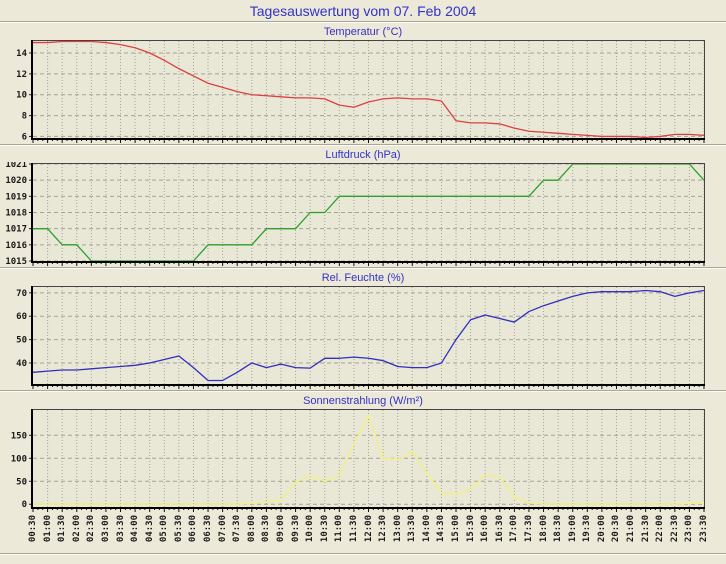 This screenshot has width=726, height=564. What do you see at coordinates (558, 529) in the screenshot?
I see `x-tick-label: 18:30` at bounding box center [558, 529].